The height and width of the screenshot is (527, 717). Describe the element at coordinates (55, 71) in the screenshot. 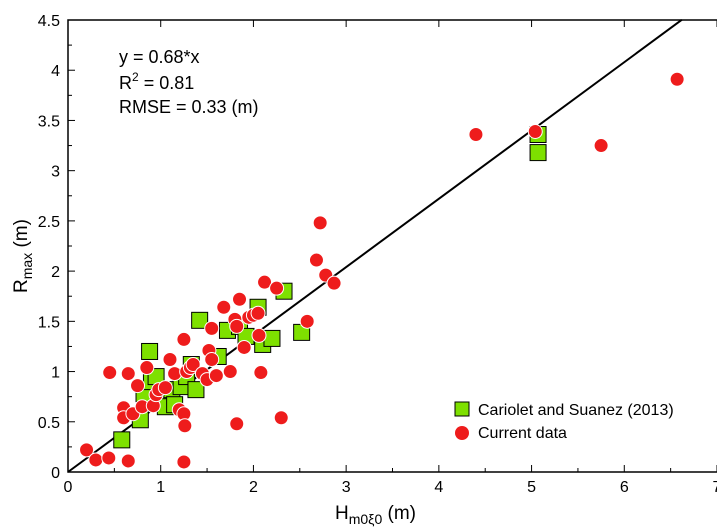

I see `y-tick-label: 4` at that location.